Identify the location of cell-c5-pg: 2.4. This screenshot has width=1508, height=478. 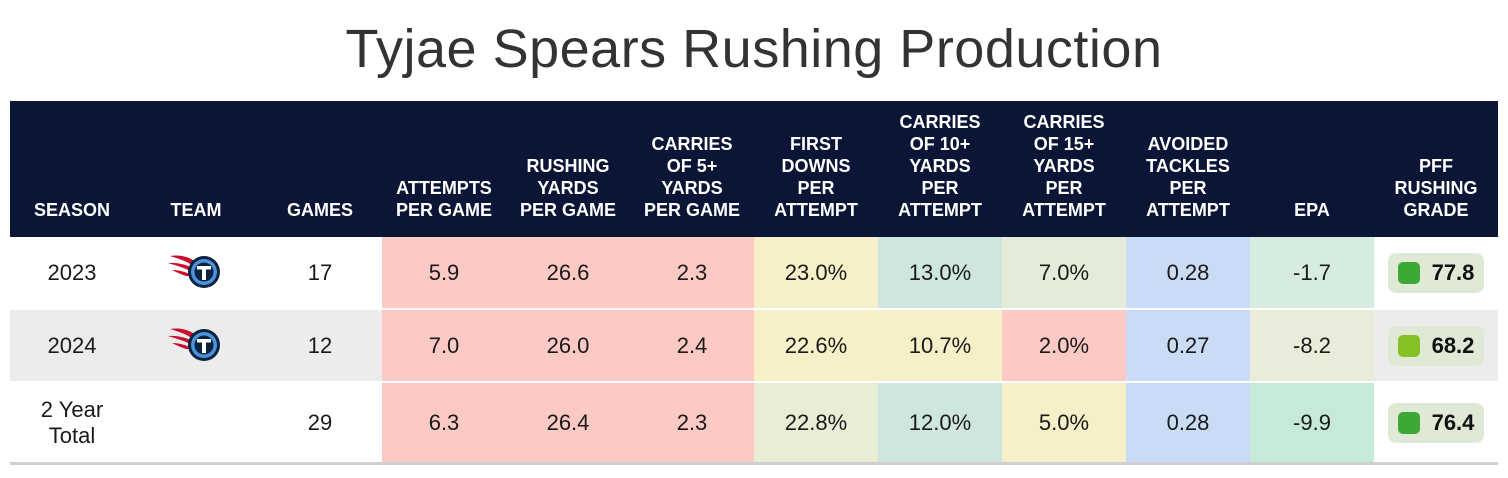
(692, 345).